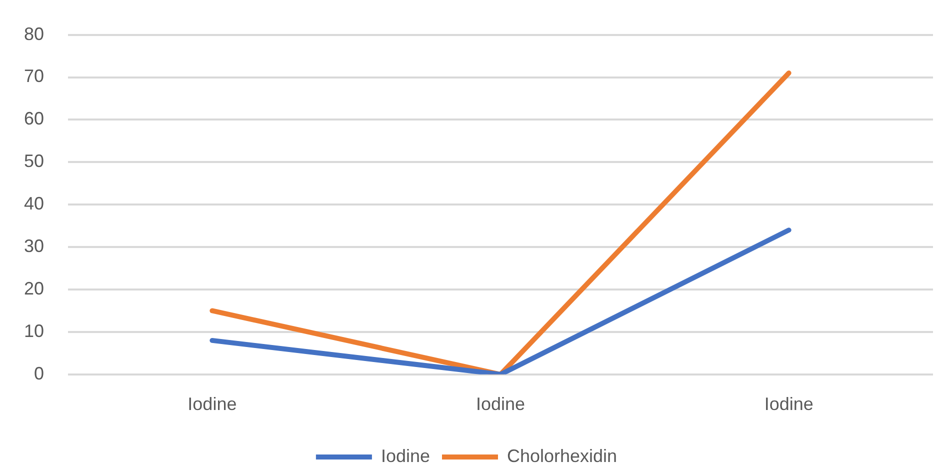 The width and height of the screenshot is (938, 472). Describe the element at coordinates (405, 456) in the screenshot. I see `legend-label: Iodine` at that location.